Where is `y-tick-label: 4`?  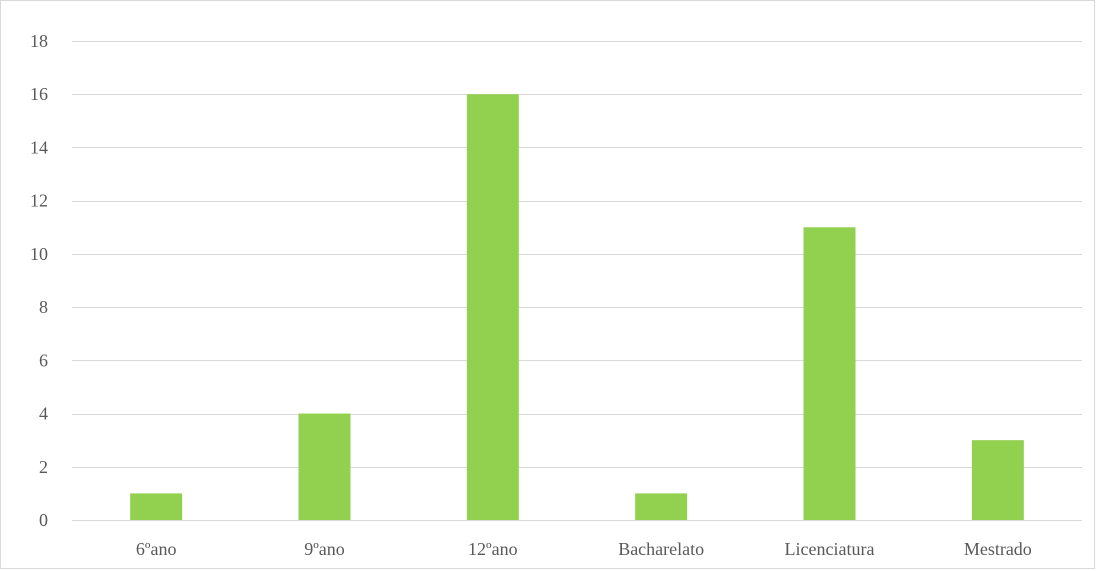 y-tick-label: 4 is located at coordinates (43, 414).